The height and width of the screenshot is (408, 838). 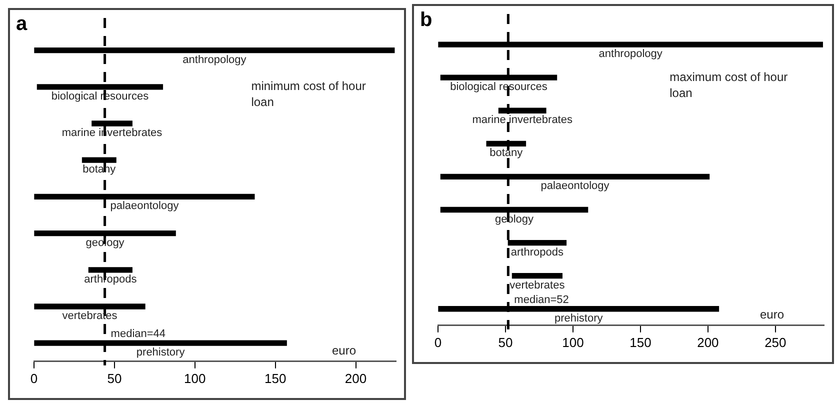 I want to click on ref-line-label: median=52, so click(x=541, y=300).